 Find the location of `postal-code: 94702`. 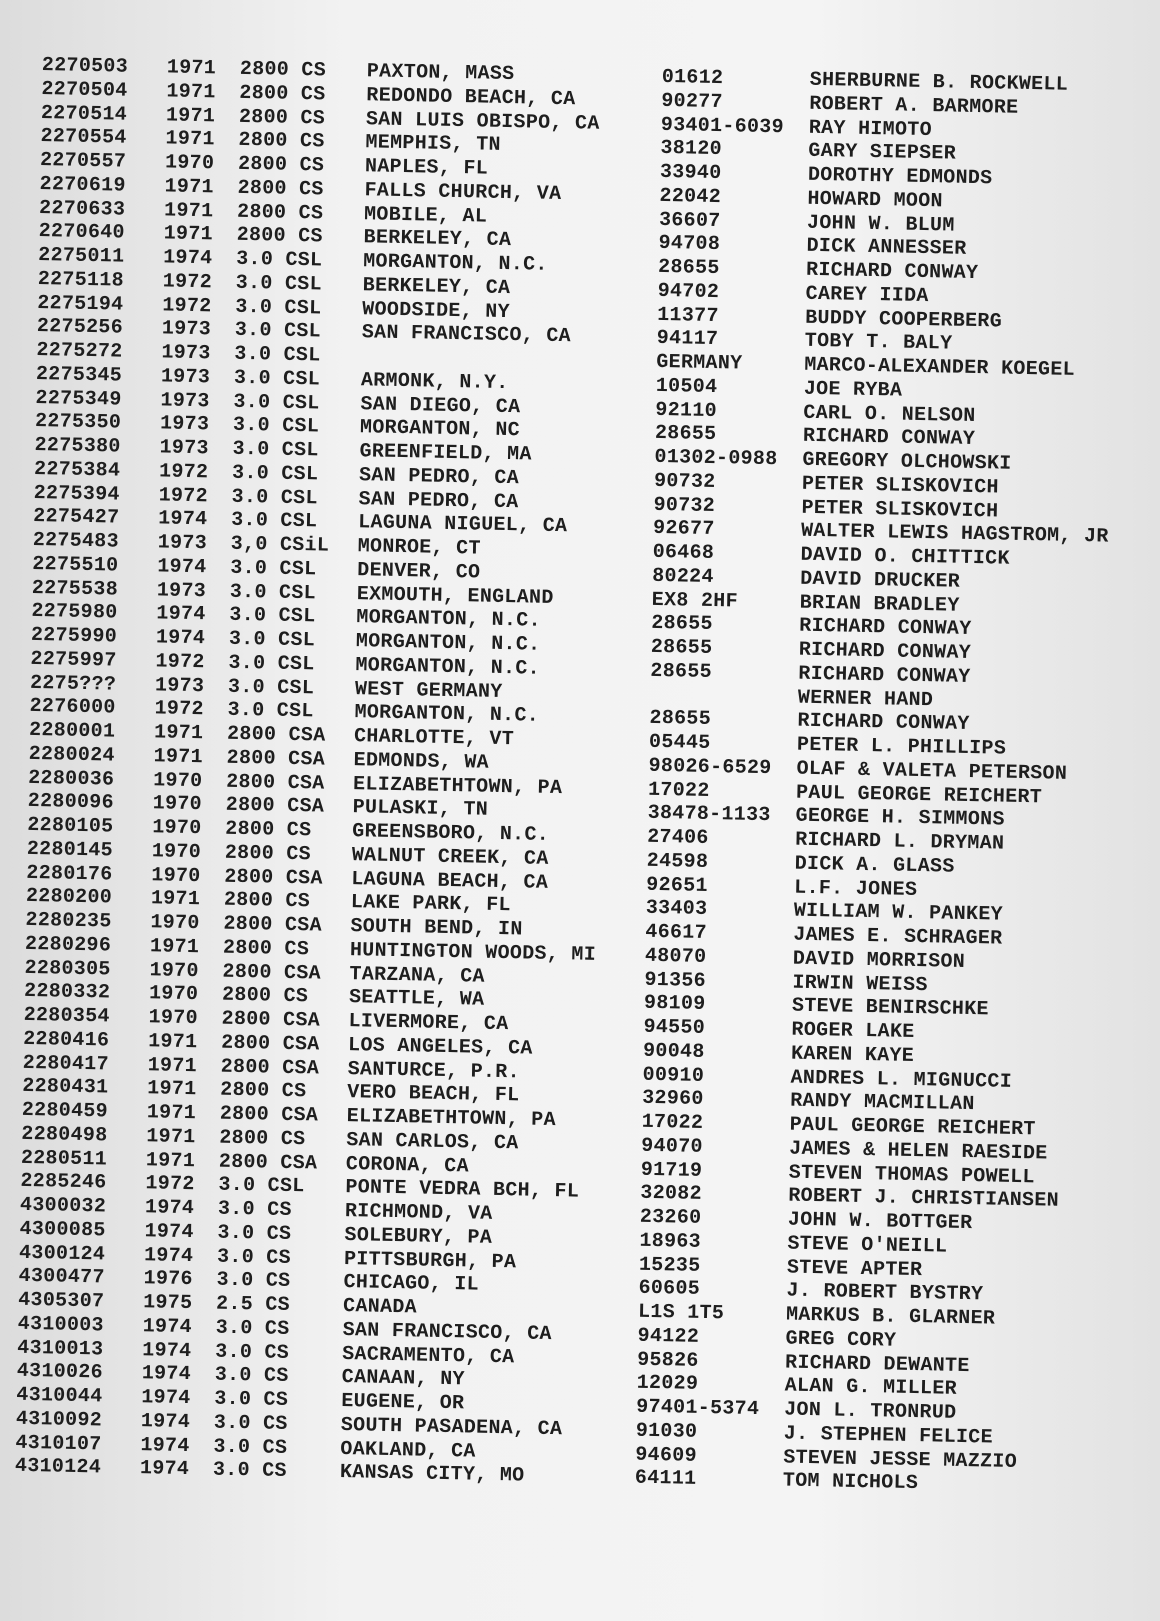

postal-code: 94702 is located at coordinates (688, 291).